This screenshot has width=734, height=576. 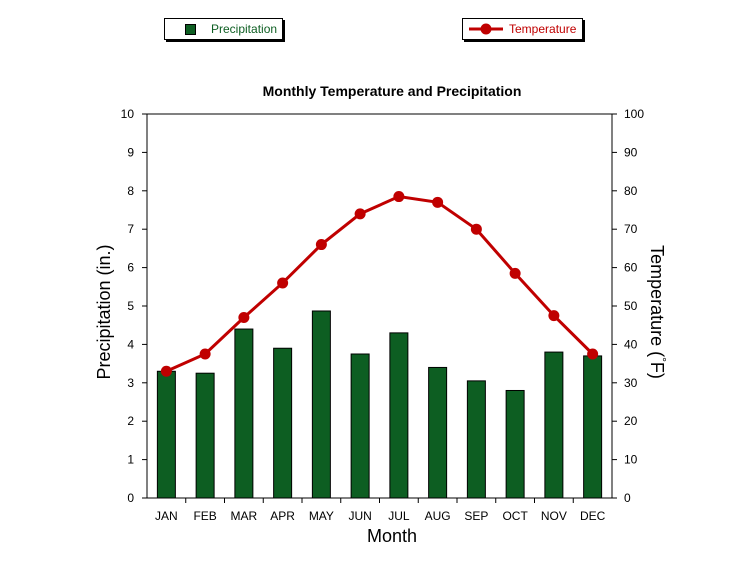 I want to click on right-tick-label: 0, so click(x=627, y=498).